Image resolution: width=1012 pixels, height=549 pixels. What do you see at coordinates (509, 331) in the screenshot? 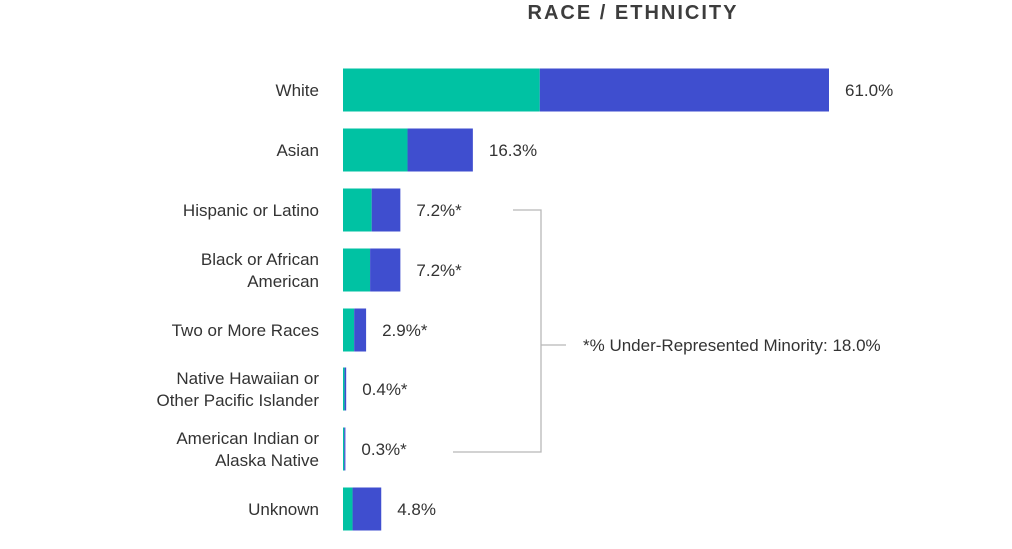
I see `urm-bracket` at bounding box center [509, 331].